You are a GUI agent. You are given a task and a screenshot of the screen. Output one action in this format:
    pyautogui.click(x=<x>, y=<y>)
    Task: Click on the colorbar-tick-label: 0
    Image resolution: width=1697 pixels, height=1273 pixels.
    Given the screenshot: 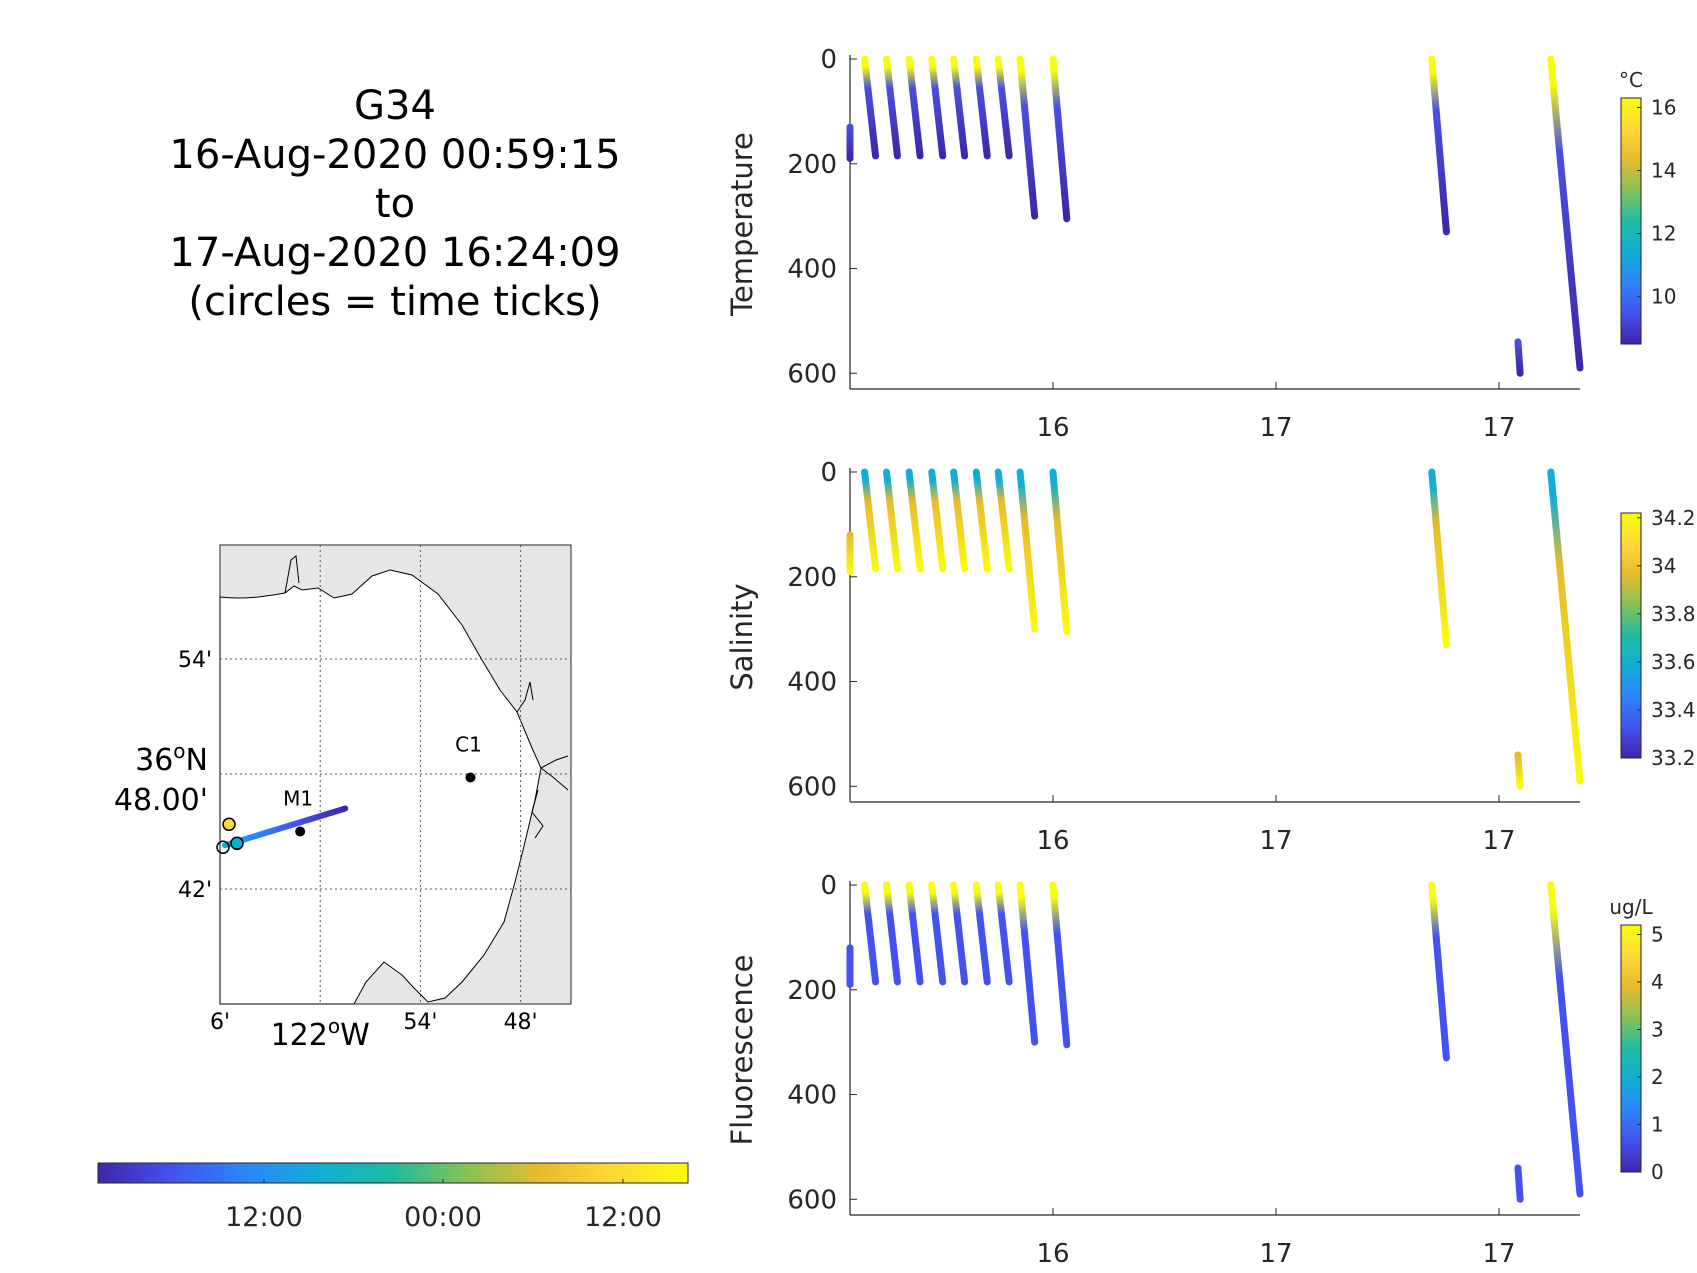 What is the action you would take?
    pyautogui.click(x=1657, y=1172)
    